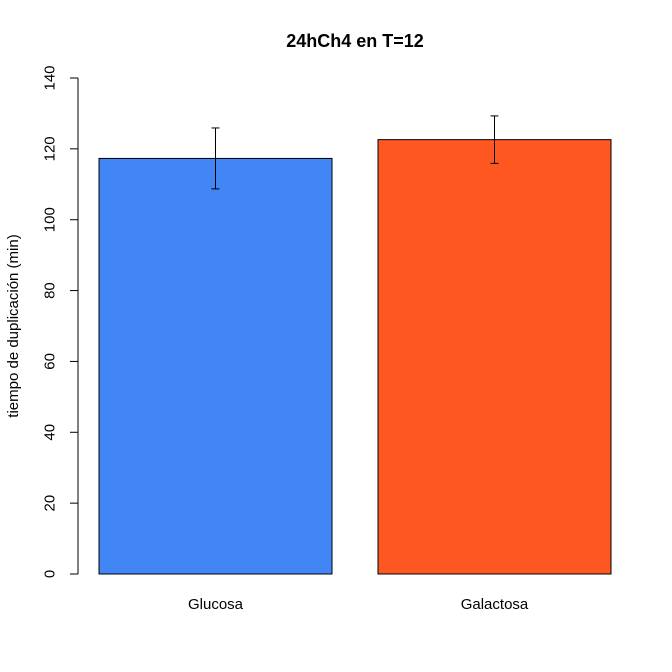 The width and height of the screenshot is (672, 672). I want to click on y-tick-label: 140, so click(50, 77).